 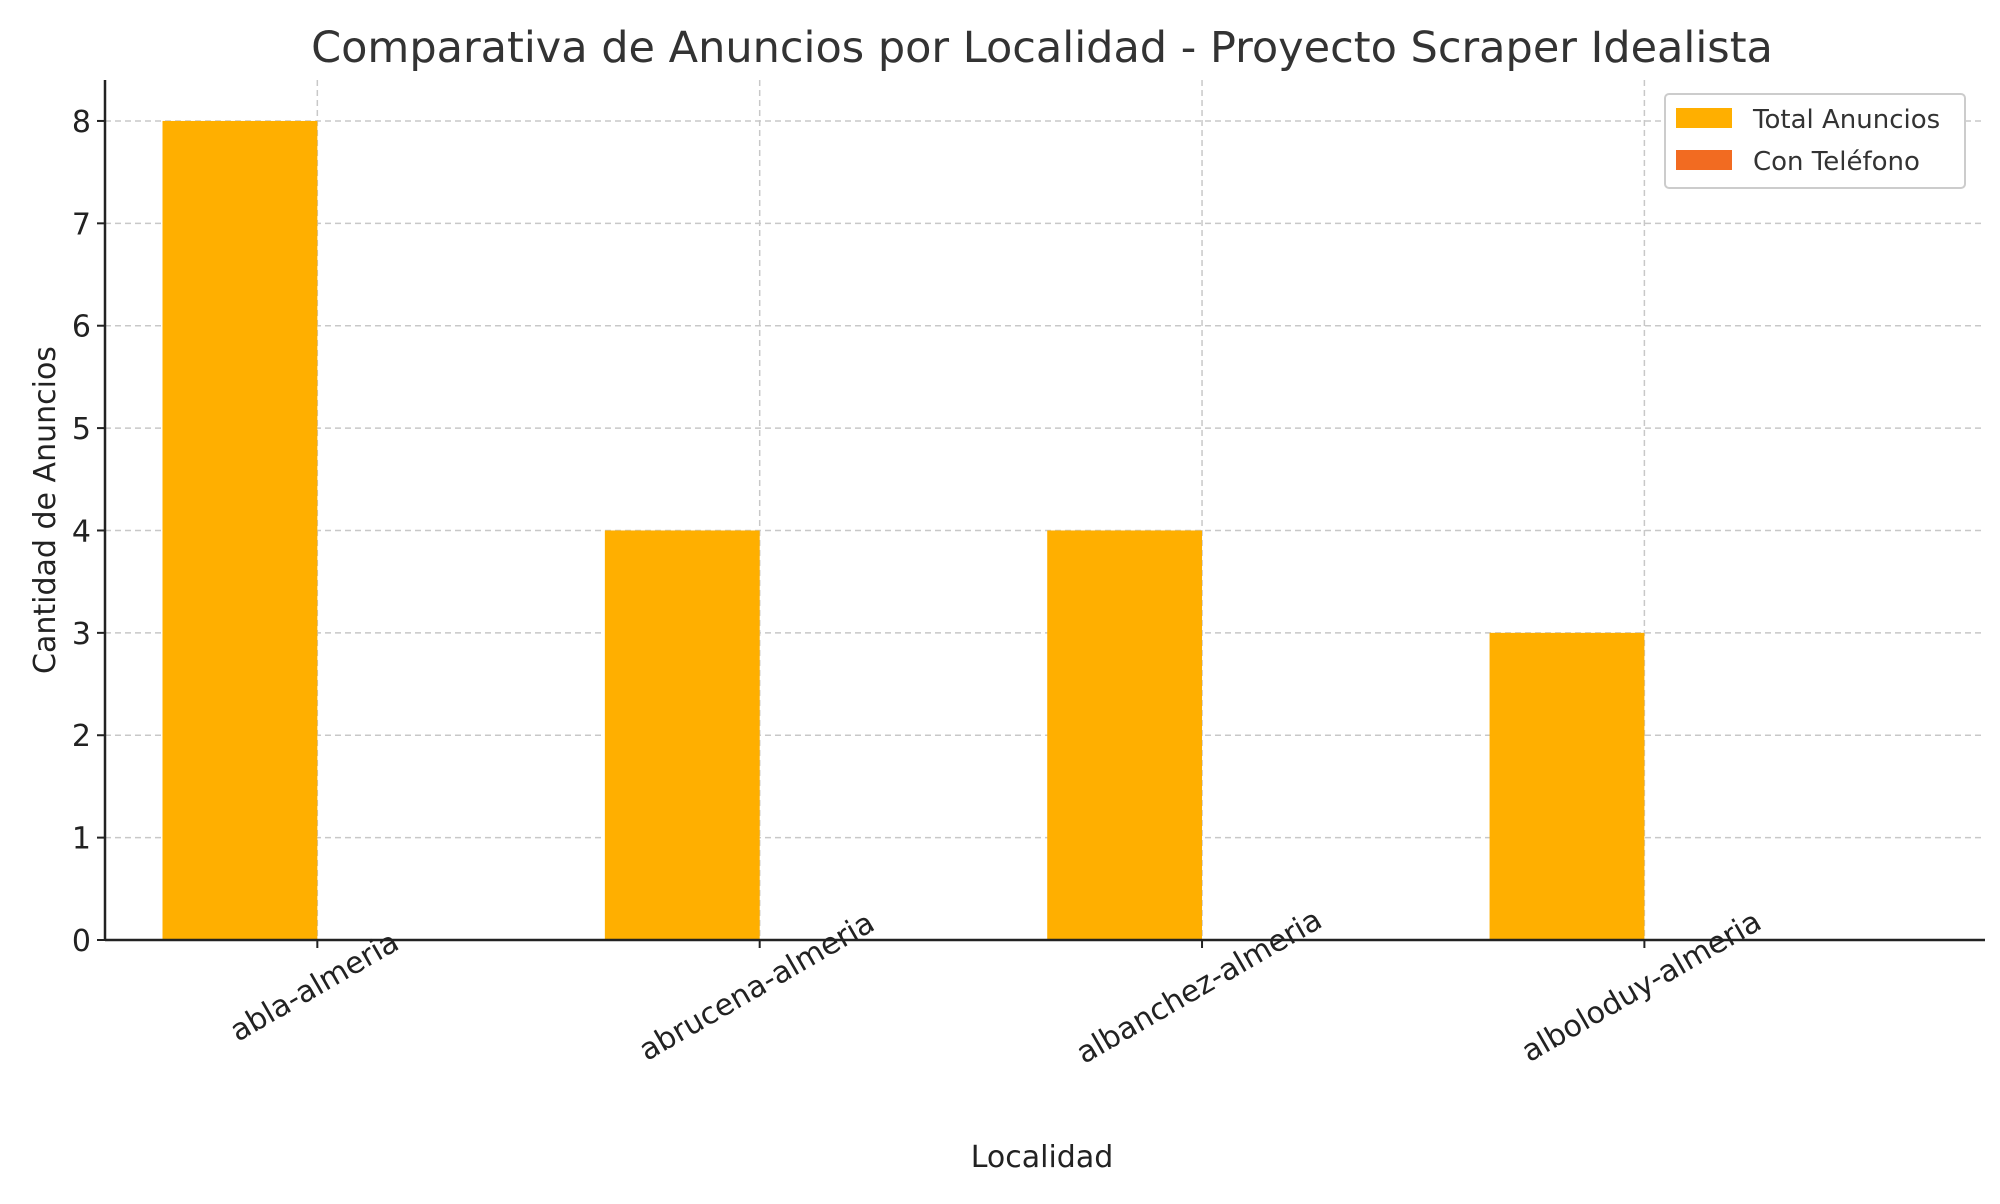 I want to click on y-tick-label: 3, so click(x=81, y=634).